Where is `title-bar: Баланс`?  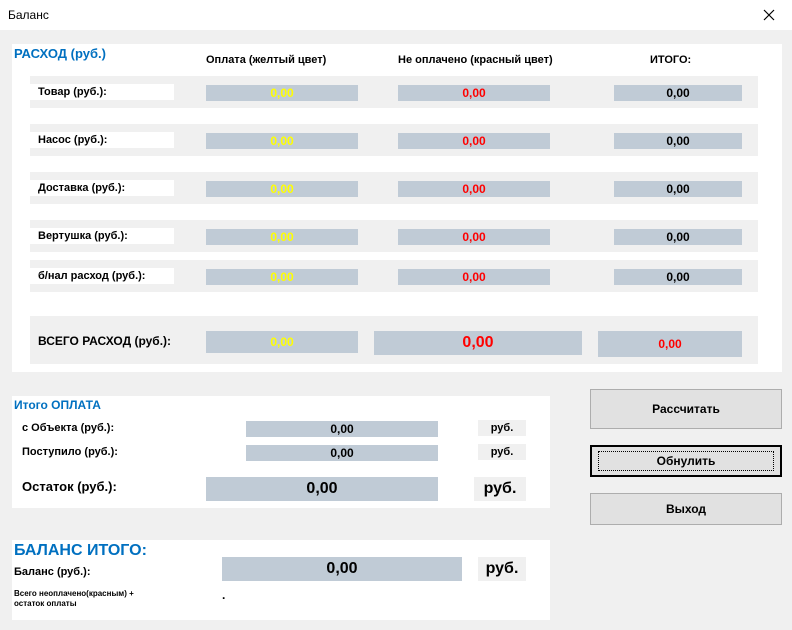
title-bar: Баланс is located at coordinates (396, 15).